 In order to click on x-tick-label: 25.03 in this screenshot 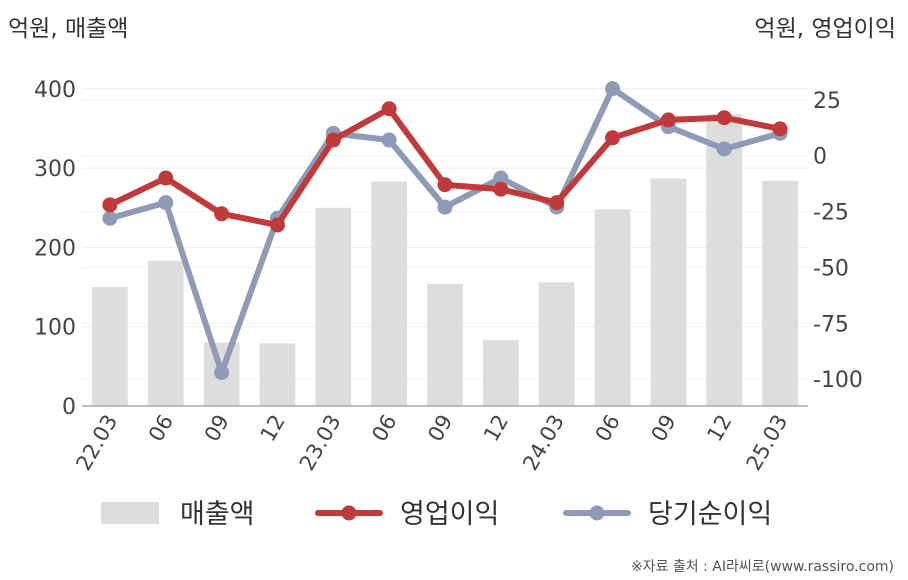, I will do `click(767, 443)`.